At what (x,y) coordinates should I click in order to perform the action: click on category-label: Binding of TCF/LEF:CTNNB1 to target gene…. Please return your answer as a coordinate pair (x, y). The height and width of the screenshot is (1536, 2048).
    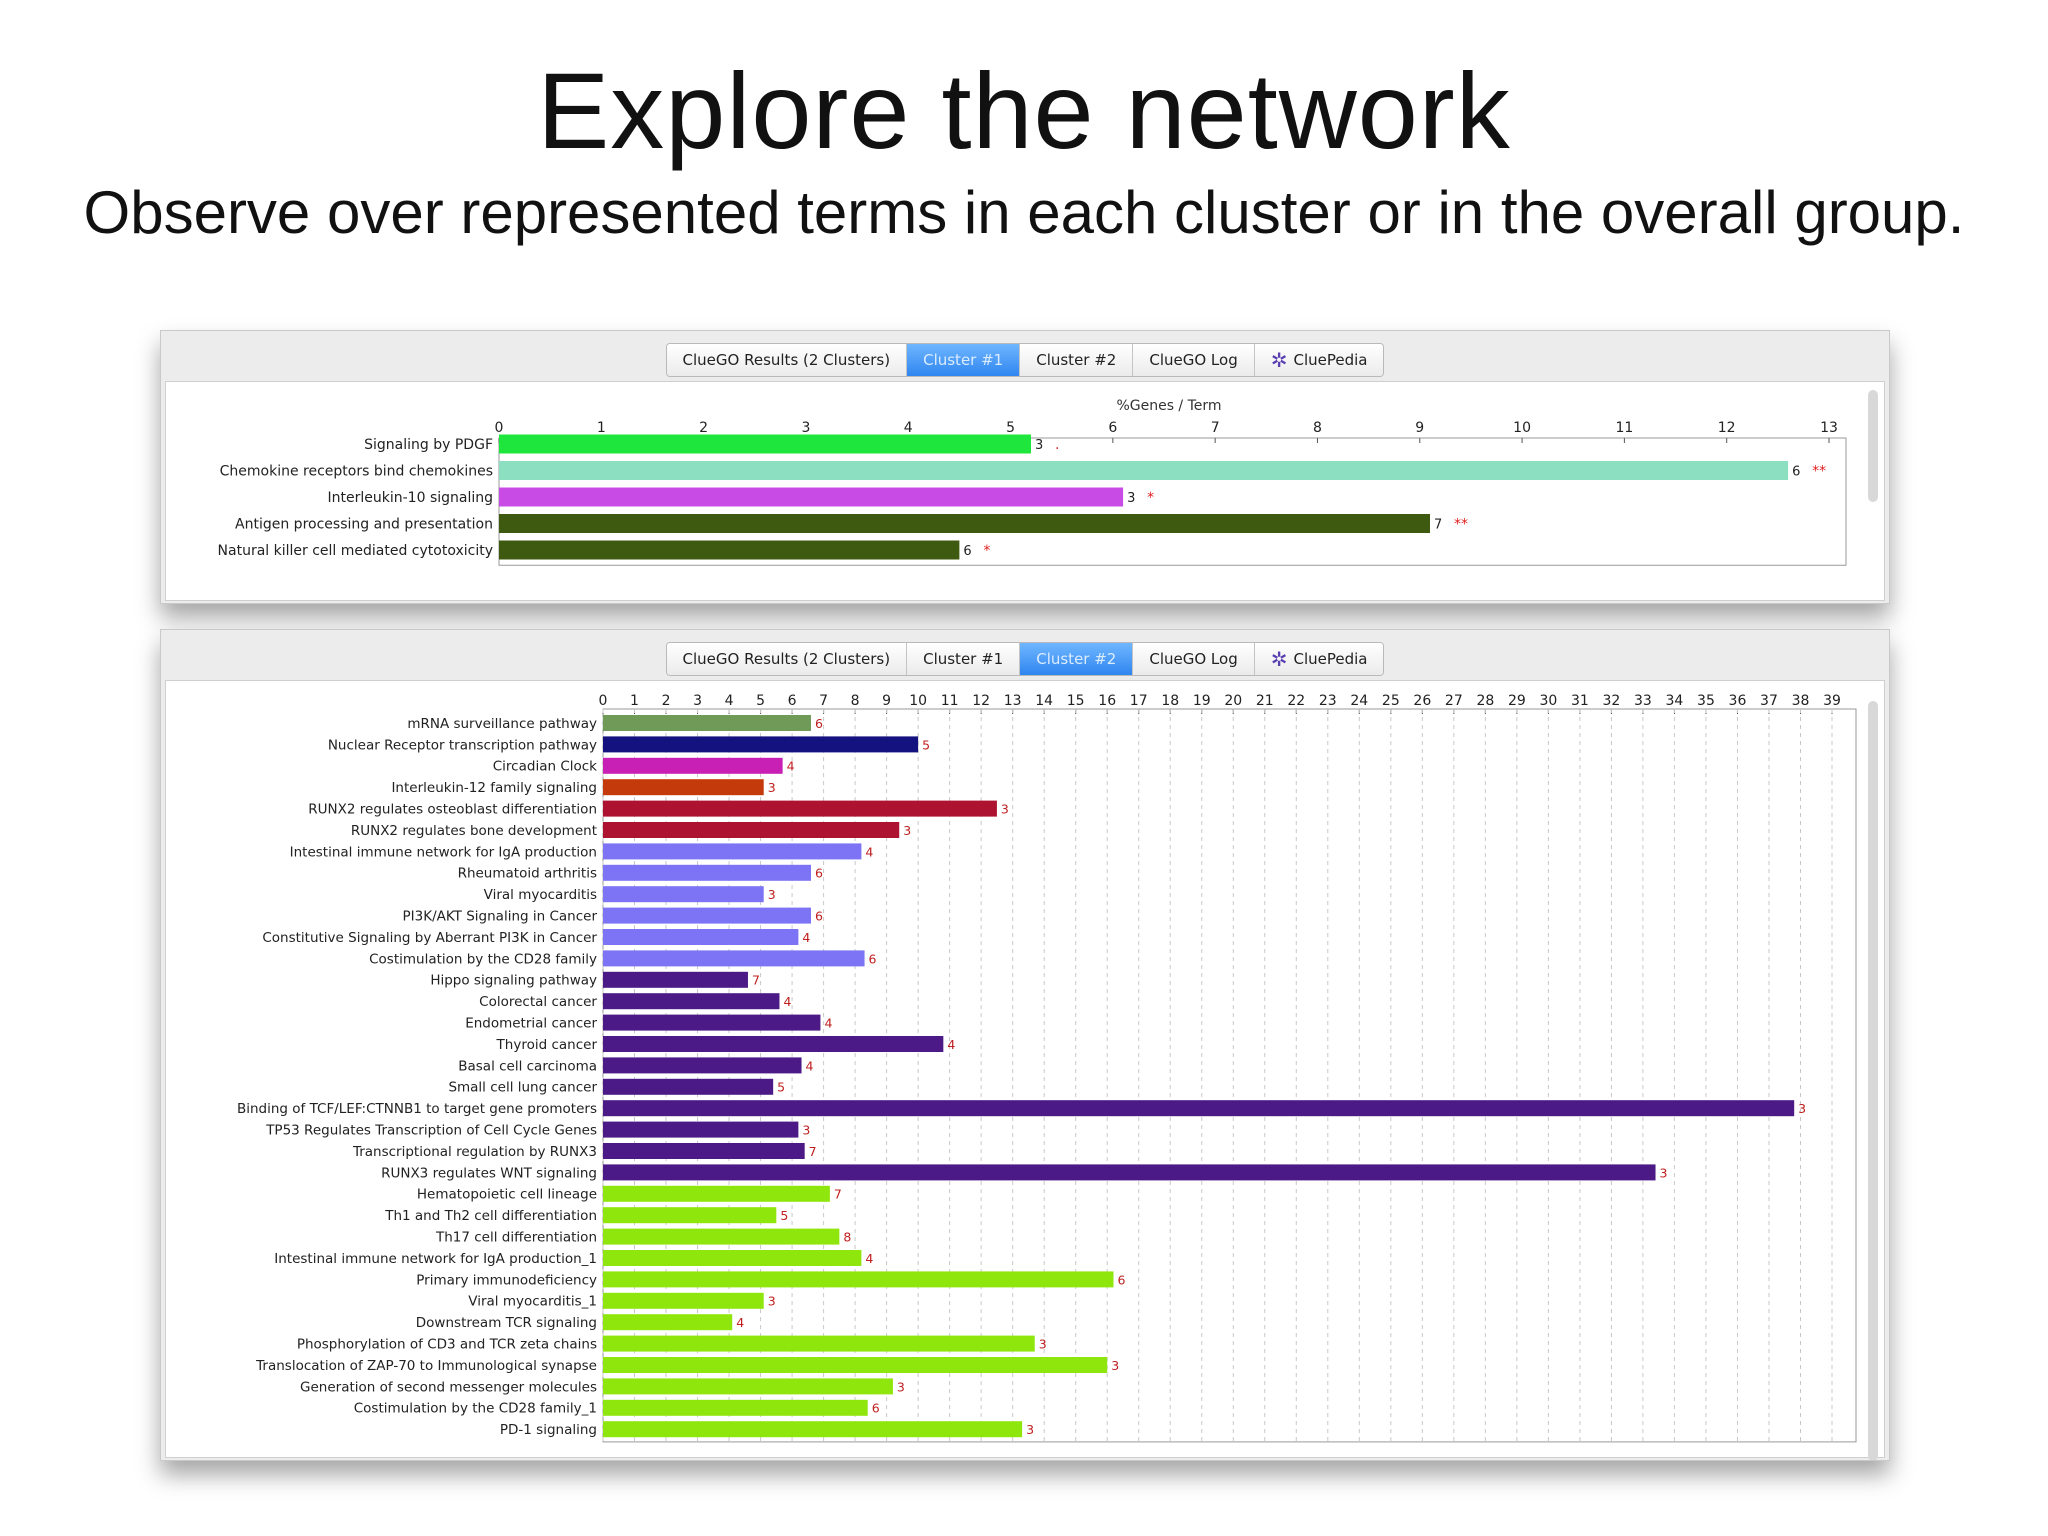
    Looking at the image, I should click on (417, 1109).